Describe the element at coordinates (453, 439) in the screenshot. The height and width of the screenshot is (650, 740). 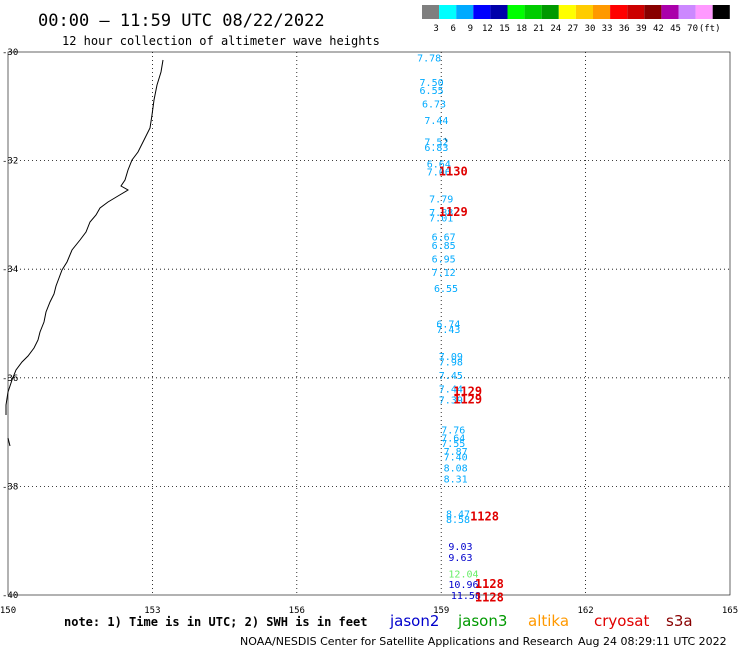
I see `wave-height-label: 7.64` at that location.